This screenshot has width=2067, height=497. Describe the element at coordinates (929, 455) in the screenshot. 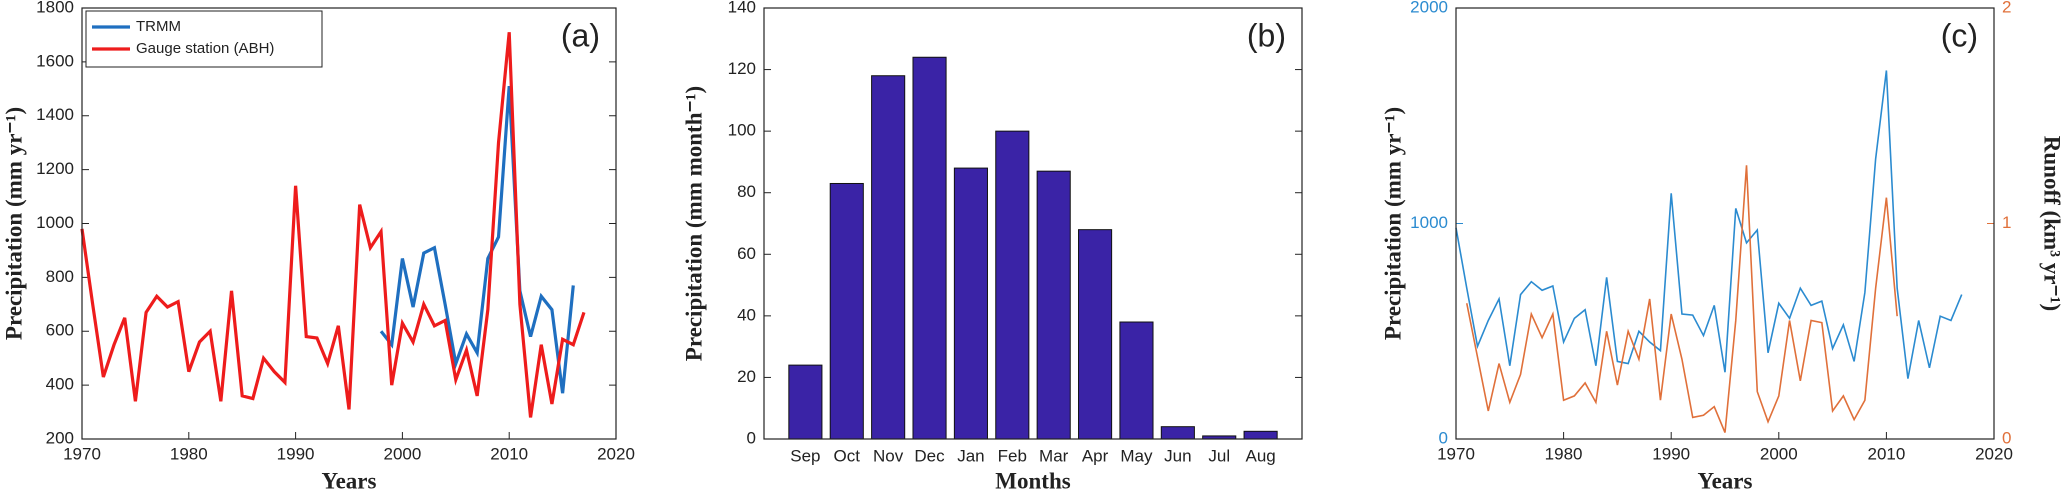

I see `x-tick-label: Dec` at that location.